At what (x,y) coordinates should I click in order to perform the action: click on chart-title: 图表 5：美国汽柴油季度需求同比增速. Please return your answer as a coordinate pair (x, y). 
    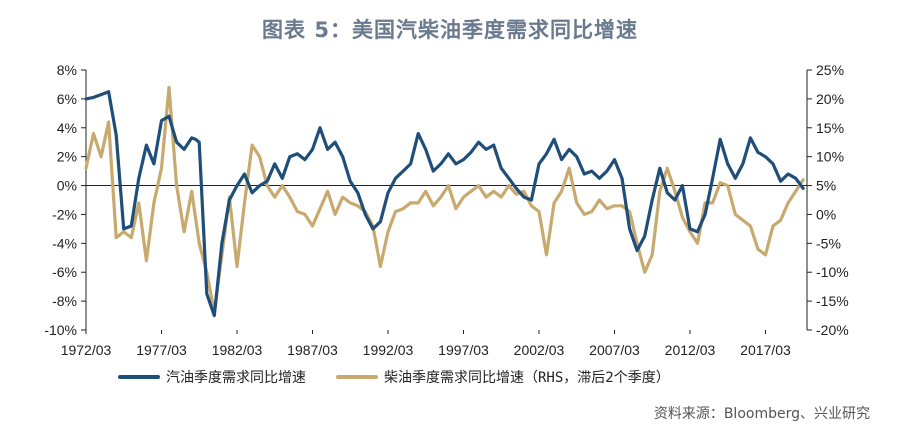
    Looking at the image, I should click on (450, 30).